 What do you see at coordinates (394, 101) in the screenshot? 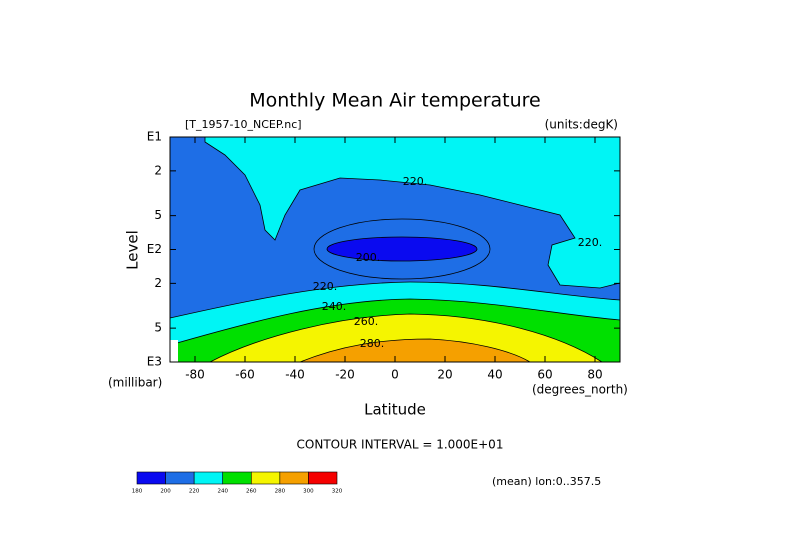
I see `chart-title: Monthly Mean Air temperature` at bounding box center [394, 101].